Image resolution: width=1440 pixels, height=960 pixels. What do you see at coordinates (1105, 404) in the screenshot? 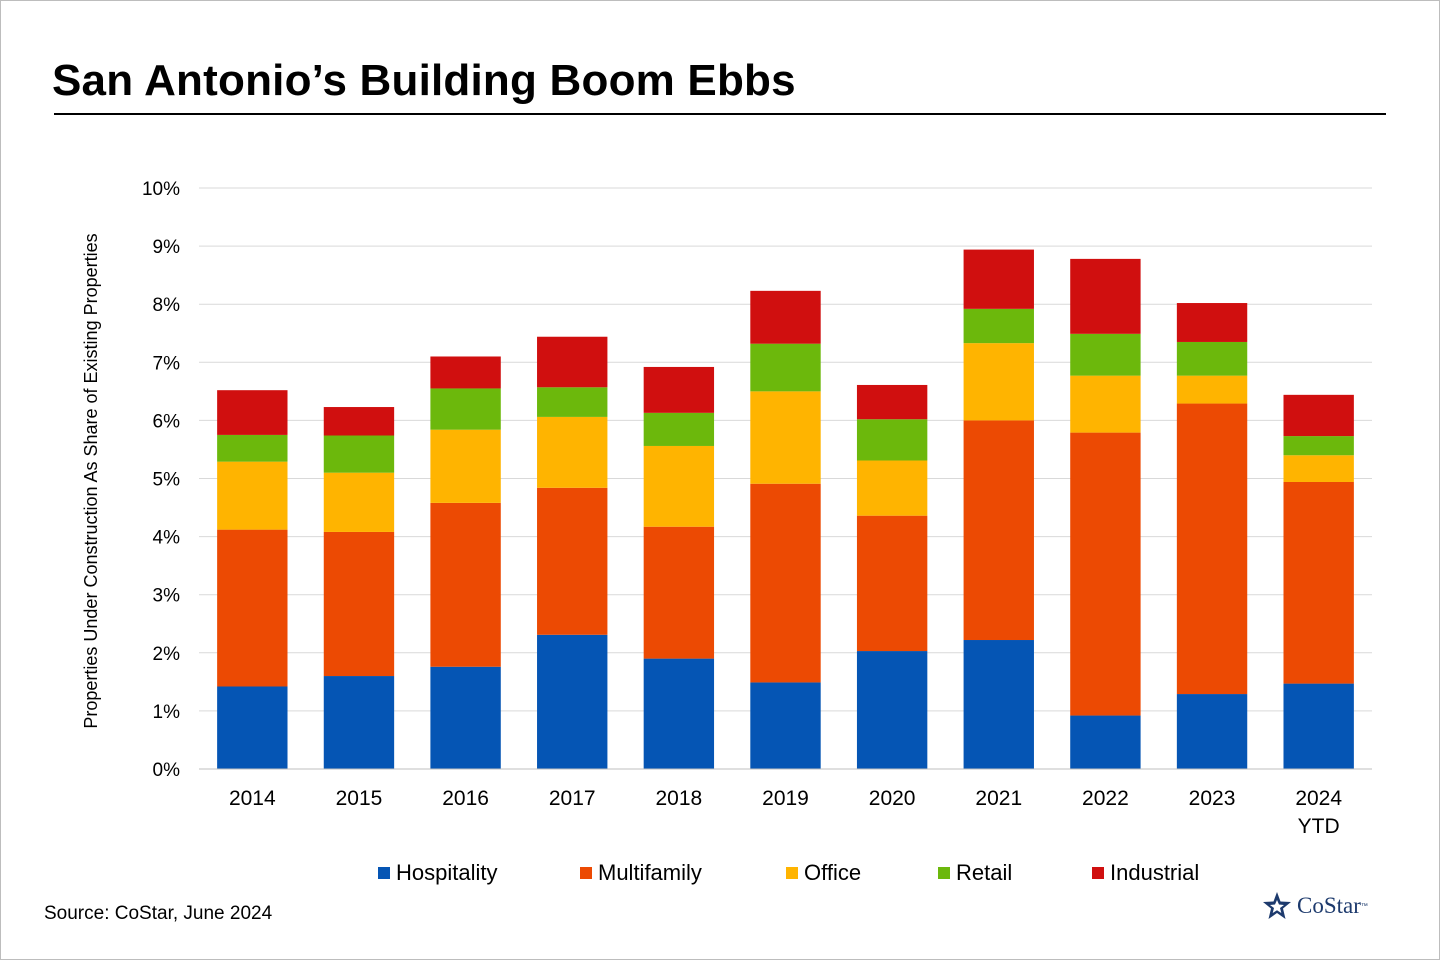
I see `bar-segment-office-2022` at bounding box center [1105, 404].